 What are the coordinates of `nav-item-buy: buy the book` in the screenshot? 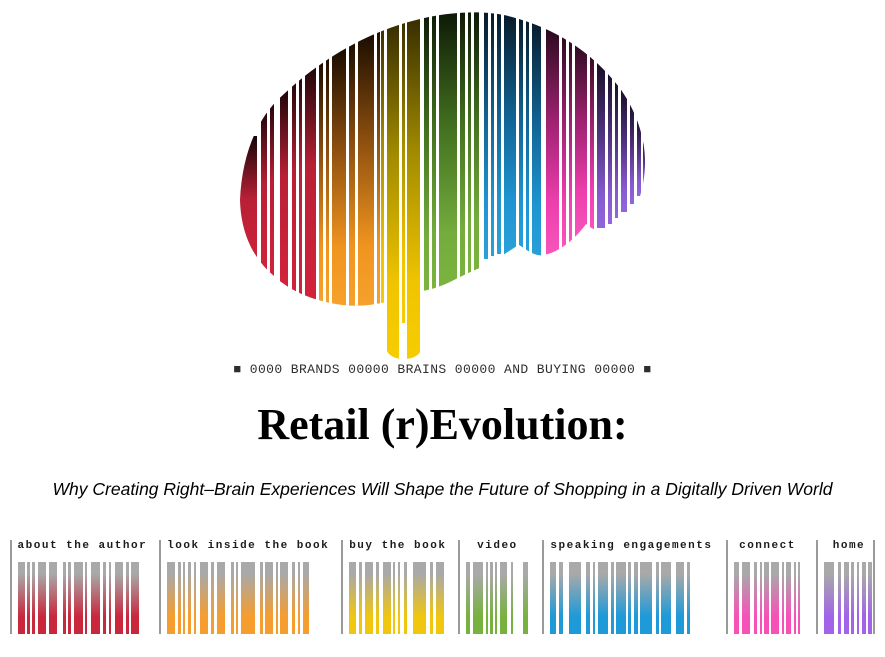 It's located at (398, 587).